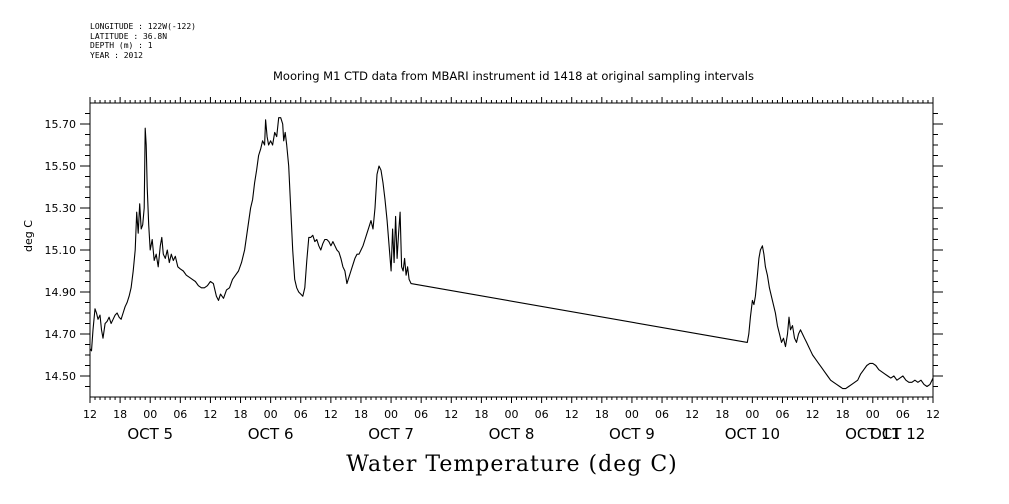  What do you see at coordinates (872, 434) in the screenshot?
I see `x-day-label: OCT 11` at bounding box center [872, 434].